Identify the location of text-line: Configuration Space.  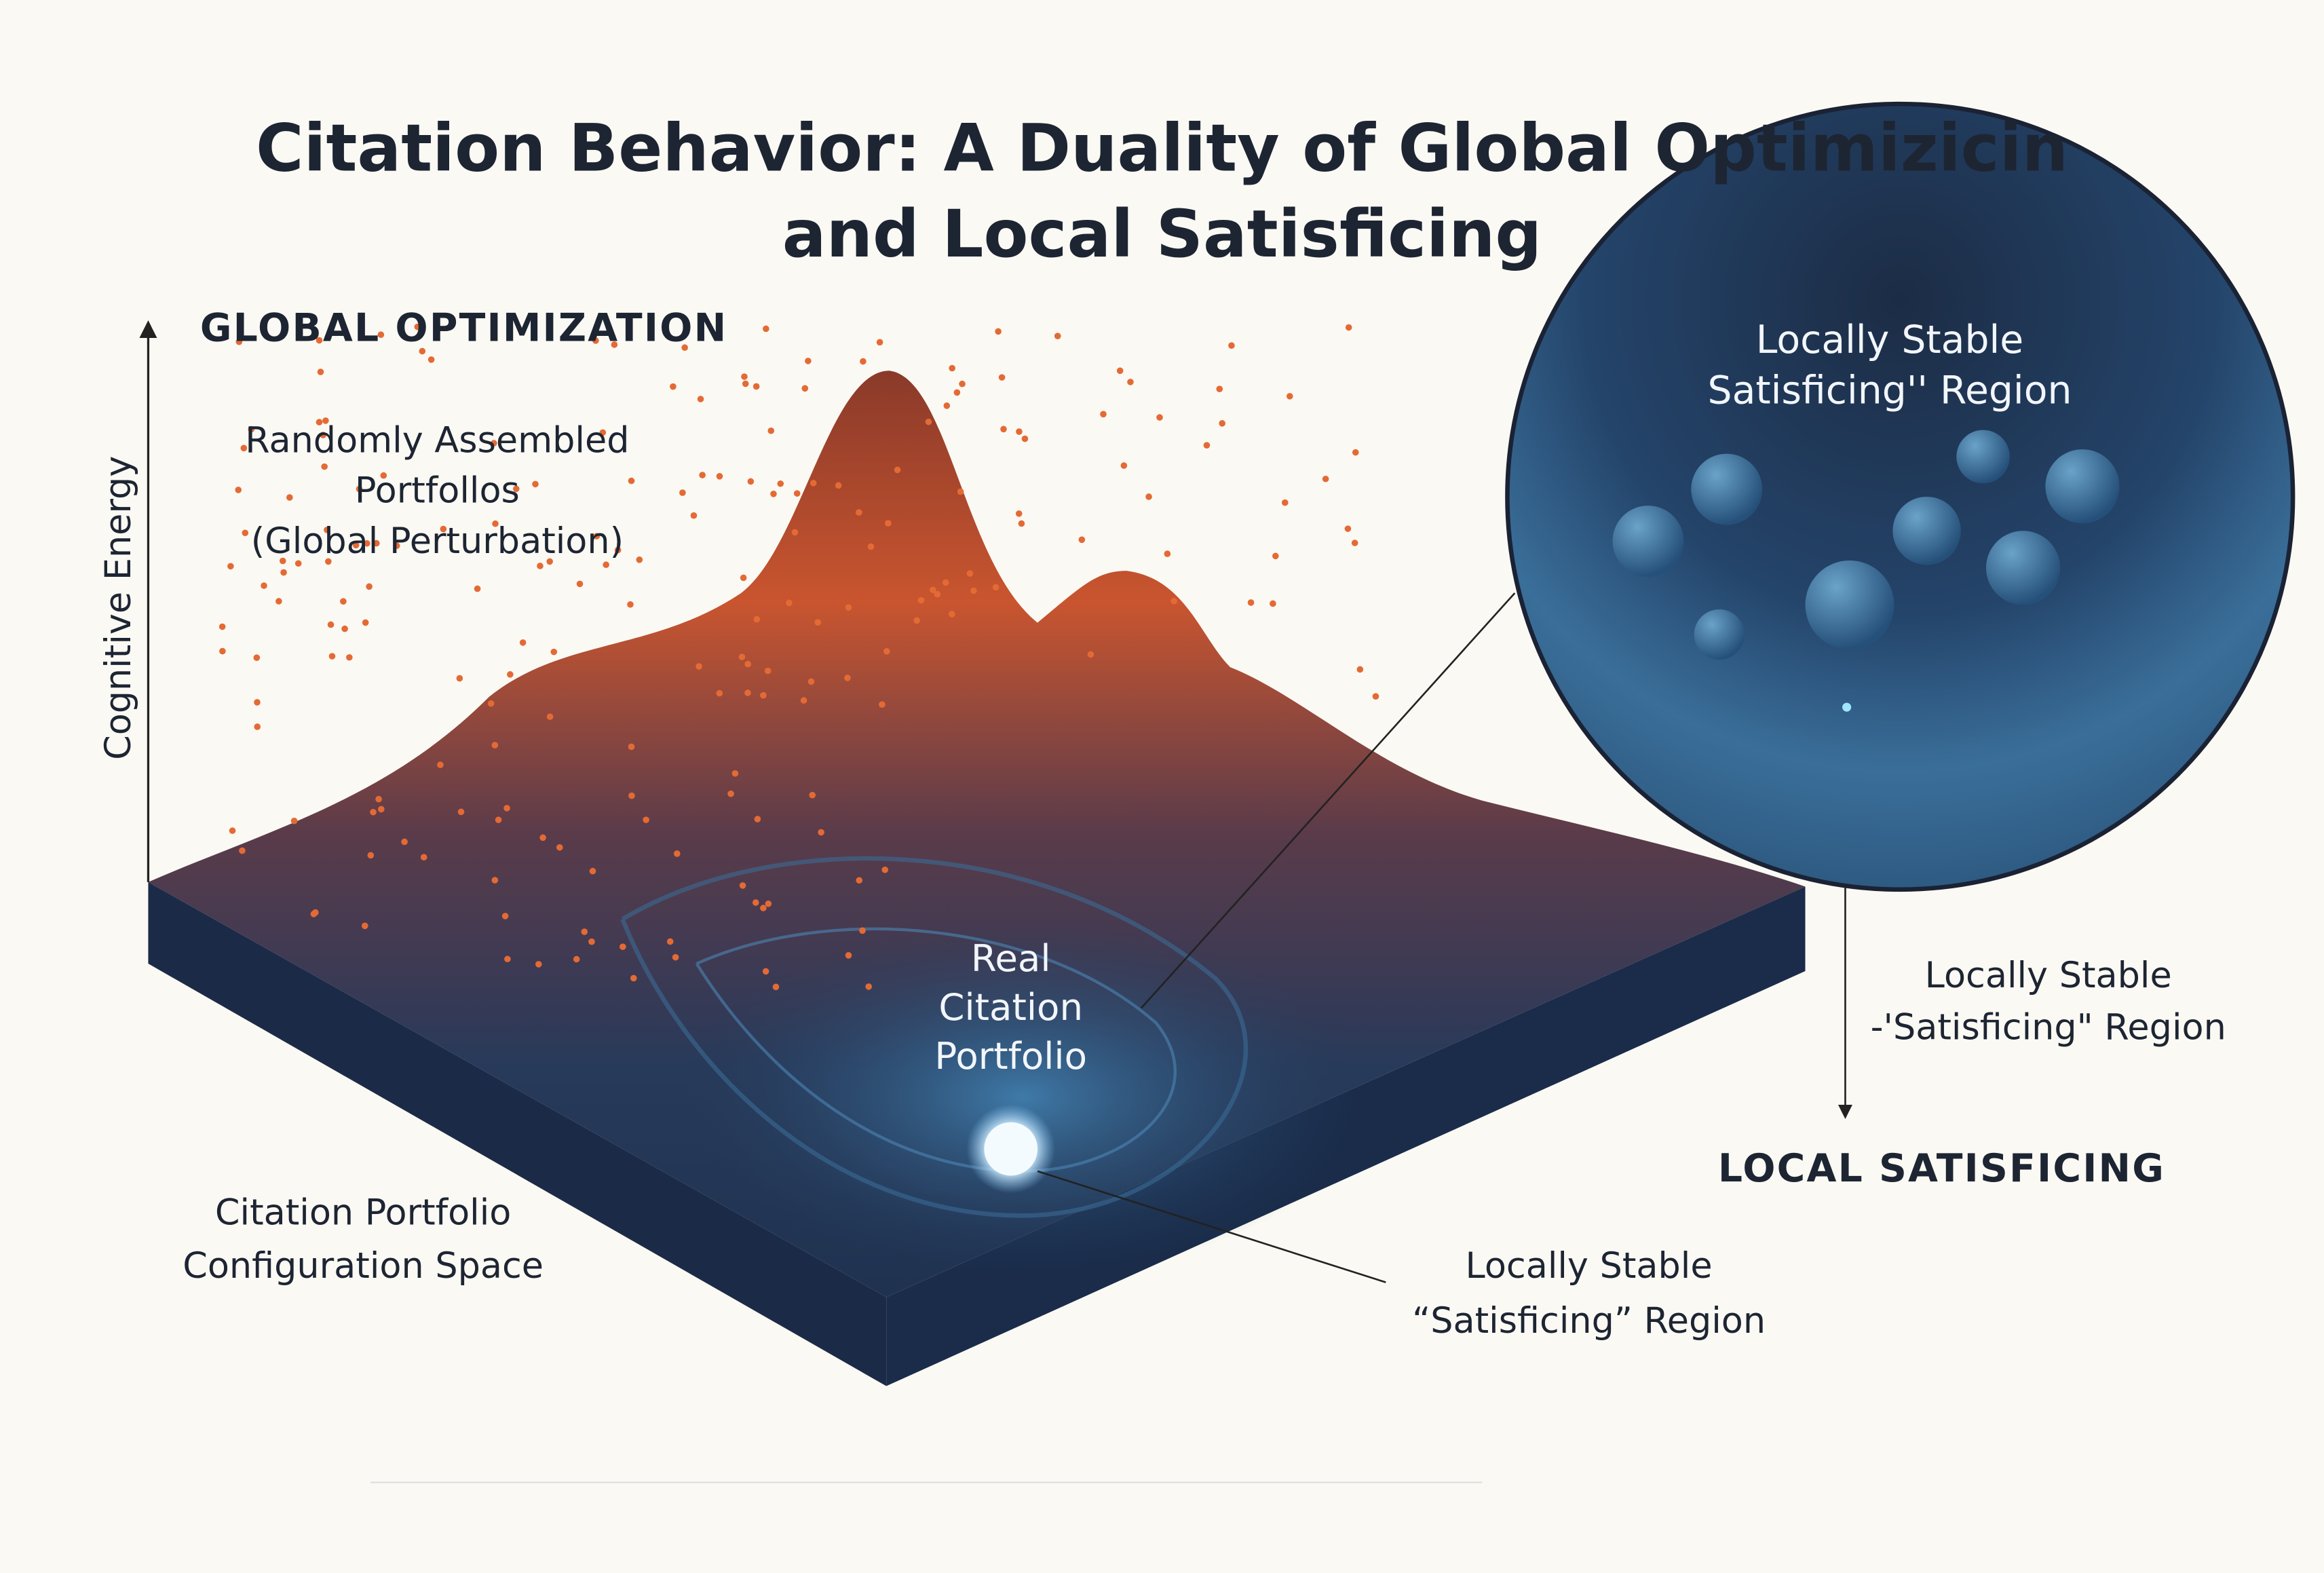
(363, 1266).